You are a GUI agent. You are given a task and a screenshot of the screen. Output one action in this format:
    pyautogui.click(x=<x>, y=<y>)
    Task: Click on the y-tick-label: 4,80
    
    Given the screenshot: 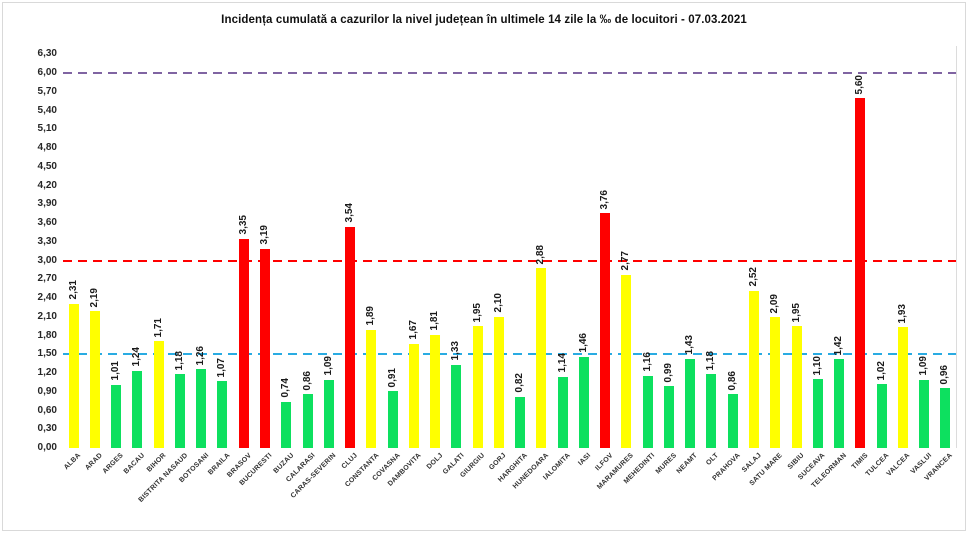 What is the action you would take?
    pyautogui.click(x=47, y=147)
    